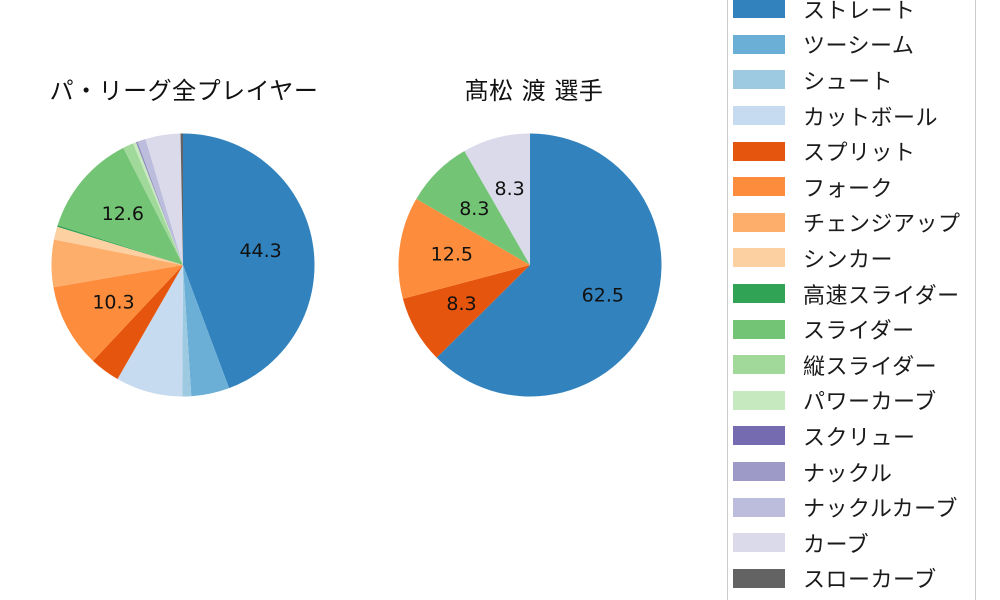 The image size is (1000, 600). I want to click on legend-label: ナックルカーブ, so click(880, 510).